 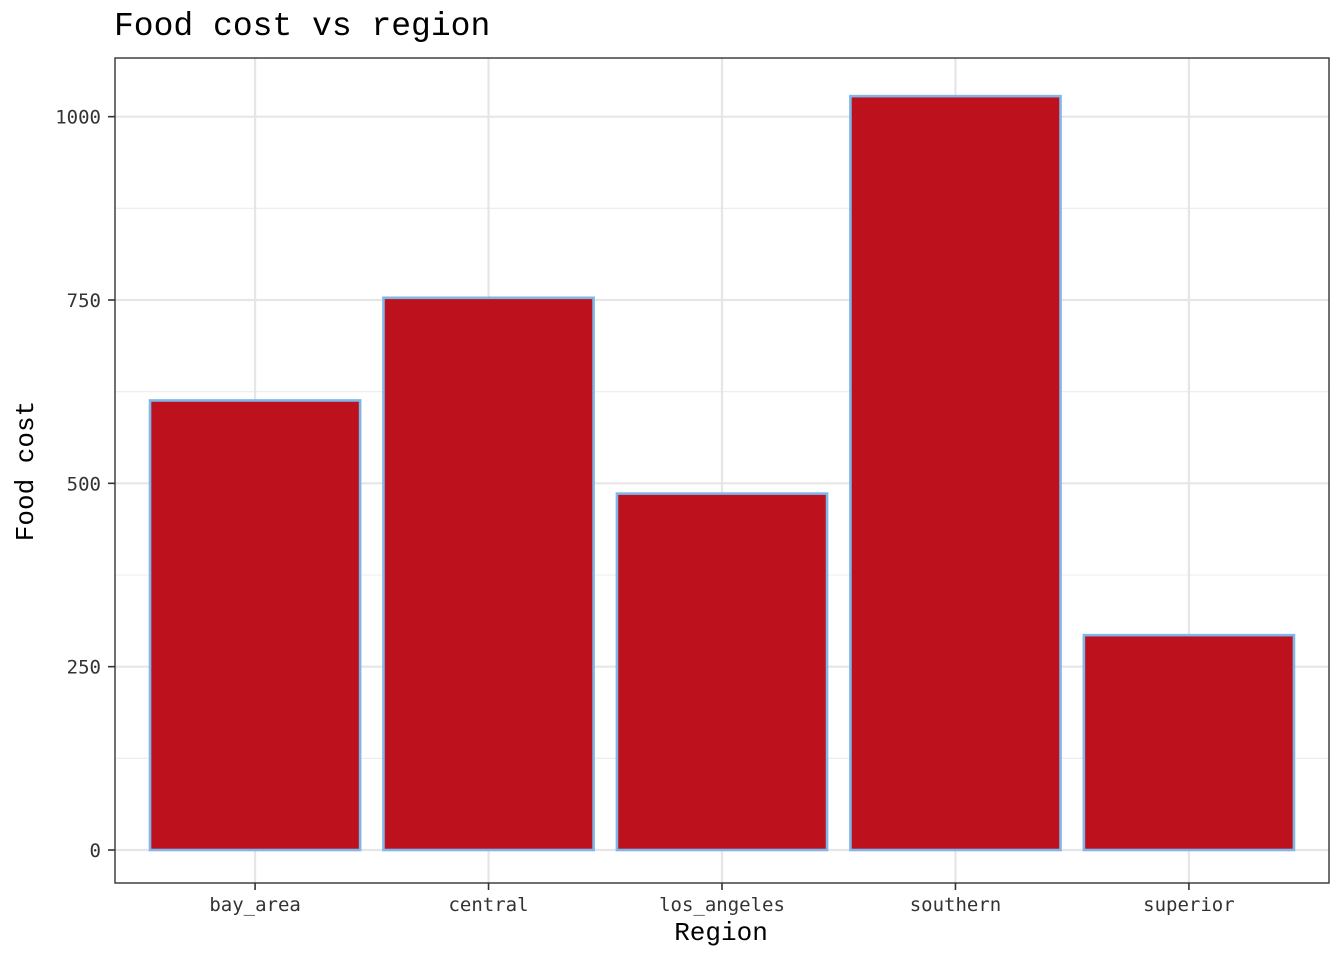 What do you see at coordinates (255, 905) in the screenshot?
I see `x-tick-label: bay_area` at bounding box center [255, 905].